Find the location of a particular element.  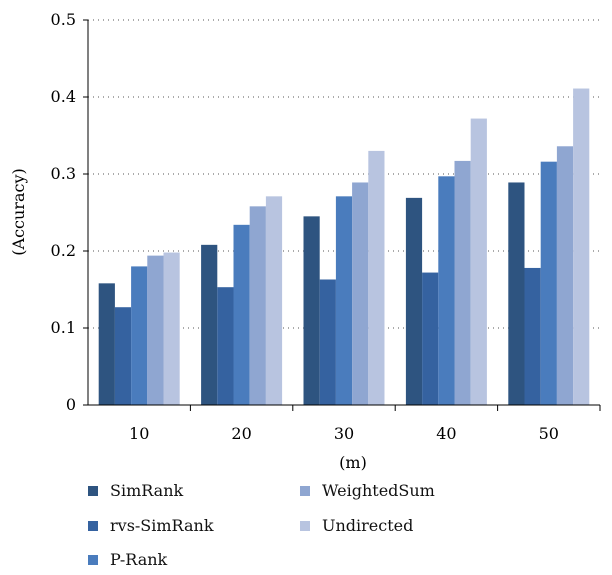

legend-item: rvs-SimRank is located at coordinates (151, 525).